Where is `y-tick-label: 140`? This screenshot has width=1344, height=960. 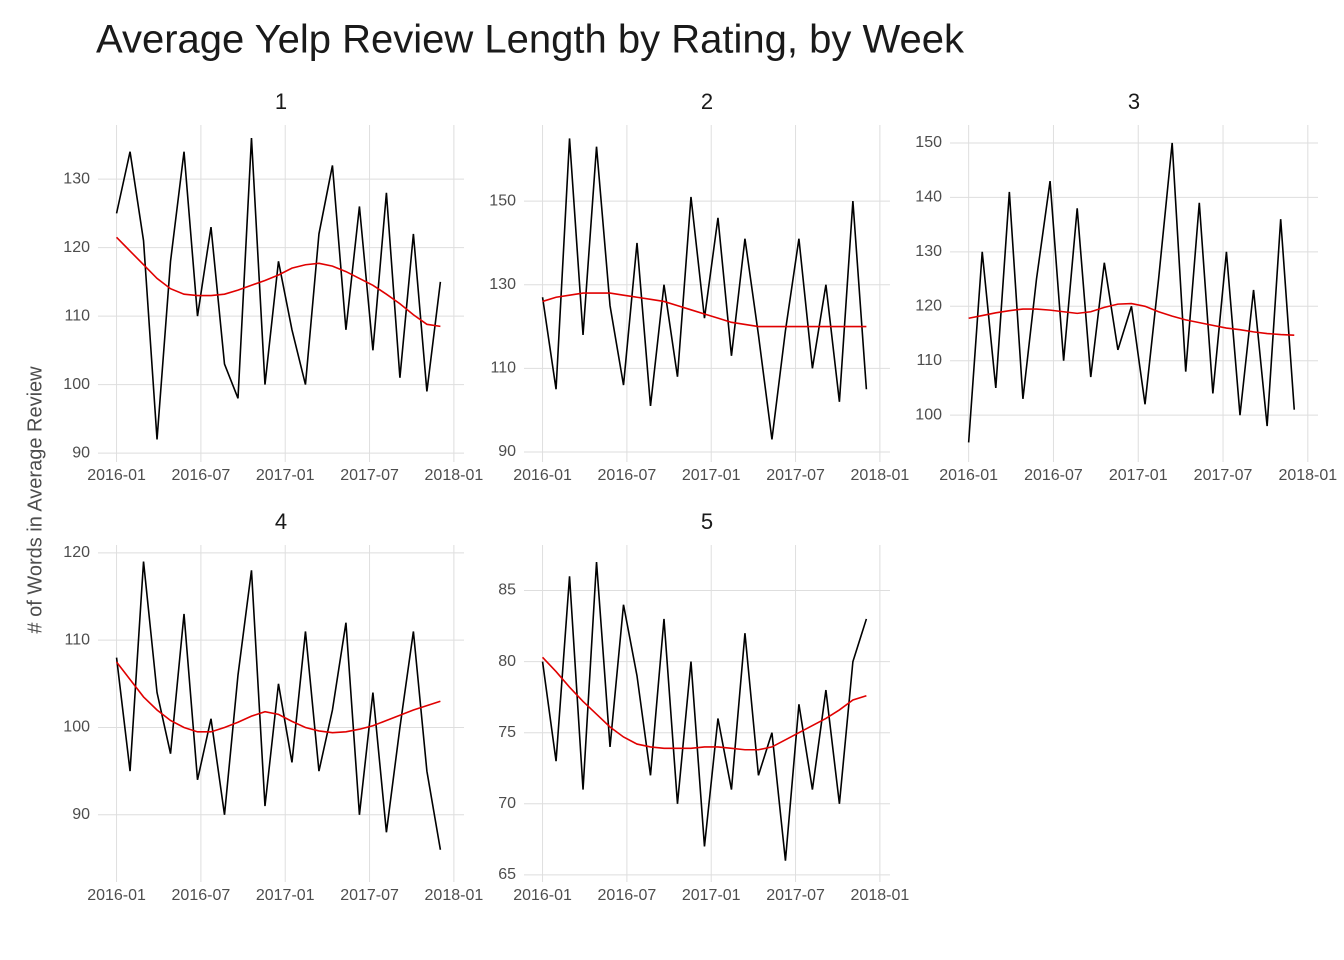 y-tick-label: 140 is located at coordinates (928, 197).